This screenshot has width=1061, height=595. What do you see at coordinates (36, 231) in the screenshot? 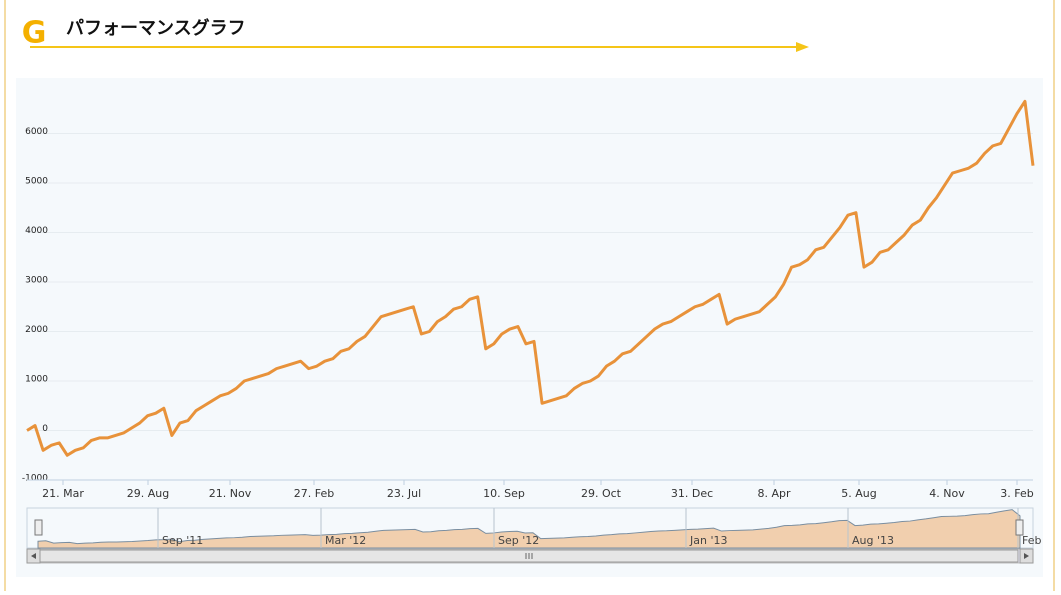
I see `y-tick-label: 4000` at bounding box center [36, 231].